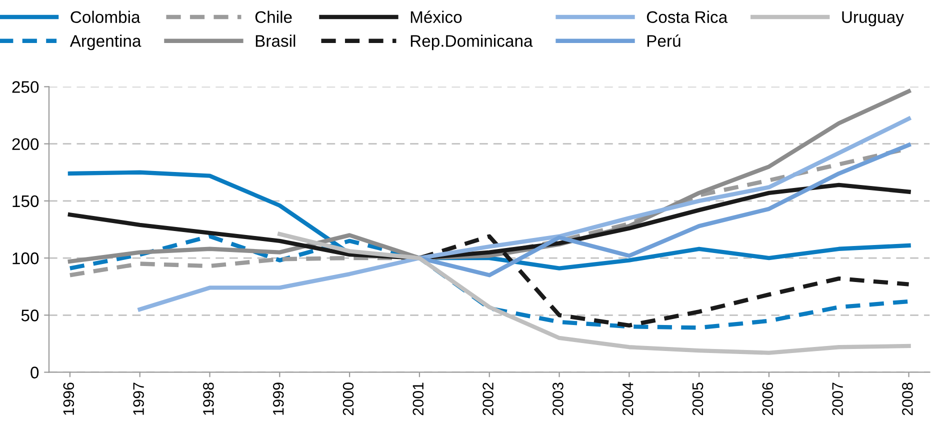 The width and height of the screenshot is (942, 423). I want to click on x-tick-label: 2001, so click(418, 399).